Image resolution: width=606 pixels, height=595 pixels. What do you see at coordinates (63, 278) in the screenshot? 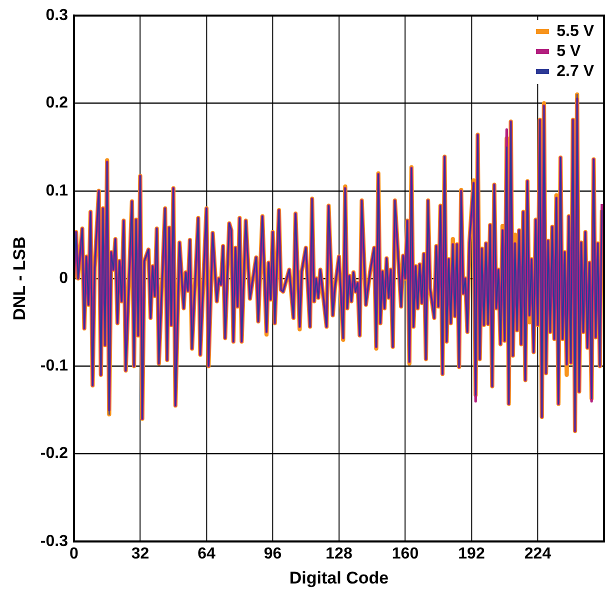
I see `y-tick-label: 0` at bounding box center [63, 278].